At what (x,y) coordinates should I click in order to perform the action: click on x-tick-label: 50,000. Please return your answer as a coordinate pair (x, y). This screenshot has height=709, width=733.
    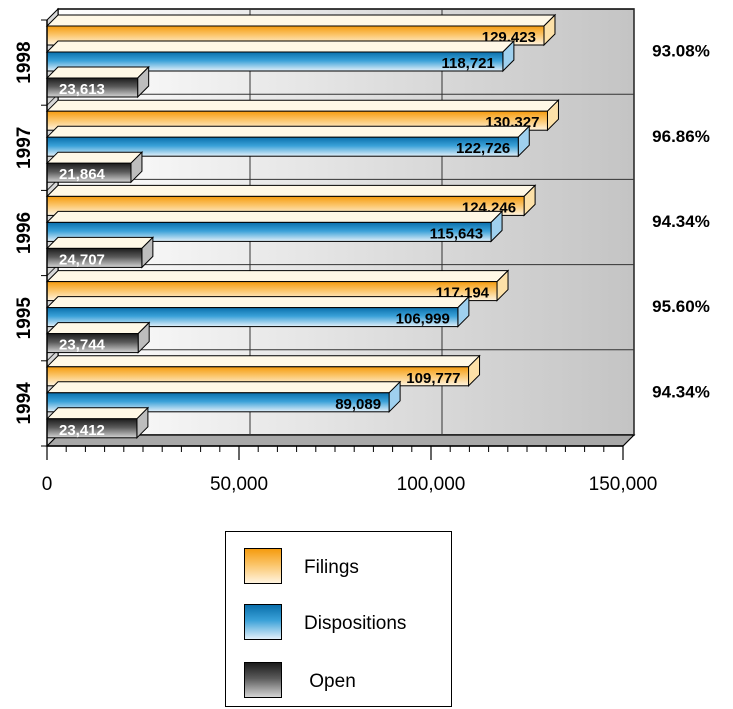
    Looking at the image, I should click on (239, 484).